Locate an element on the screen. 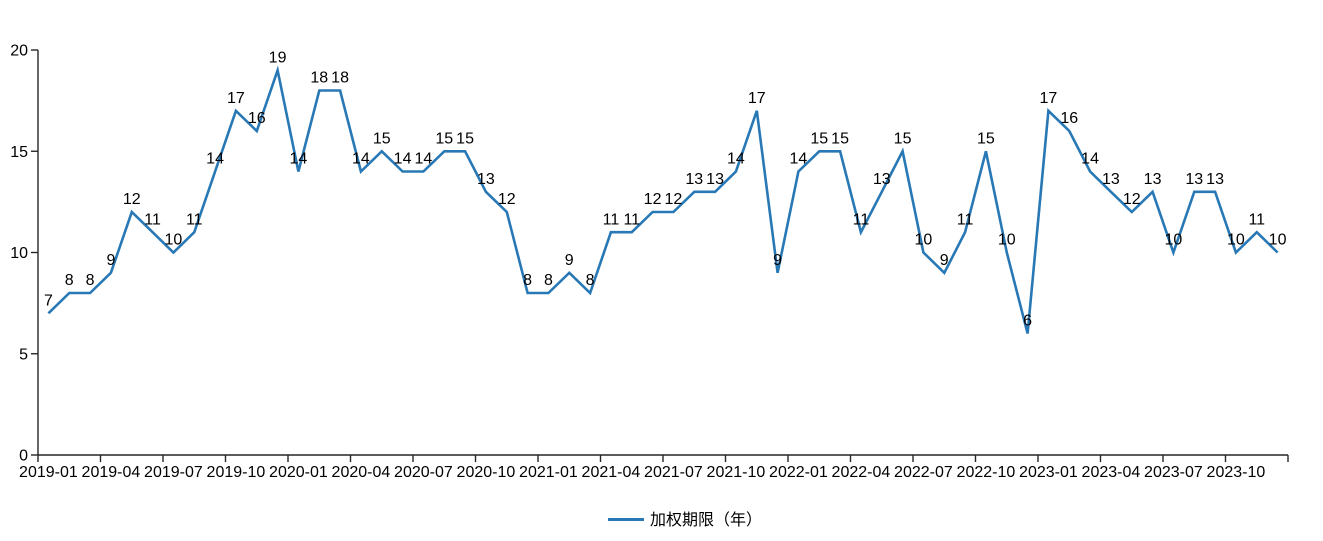  x-axis-tick-label: 2020-01 is located at coordinates (298, 472).